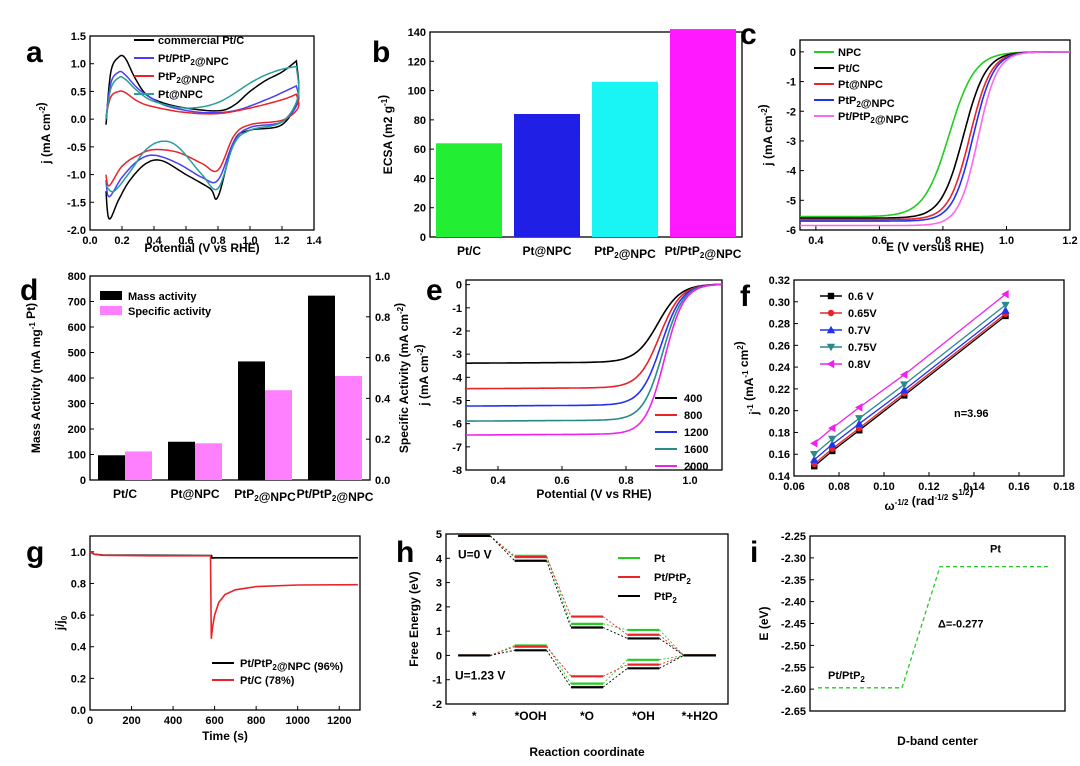 Image resolution: width=1080 pixels, height=766 pixels. Describe the element at coordinates (439, 608) in the screenshot. I see `y-tick-label: 2` at that location.